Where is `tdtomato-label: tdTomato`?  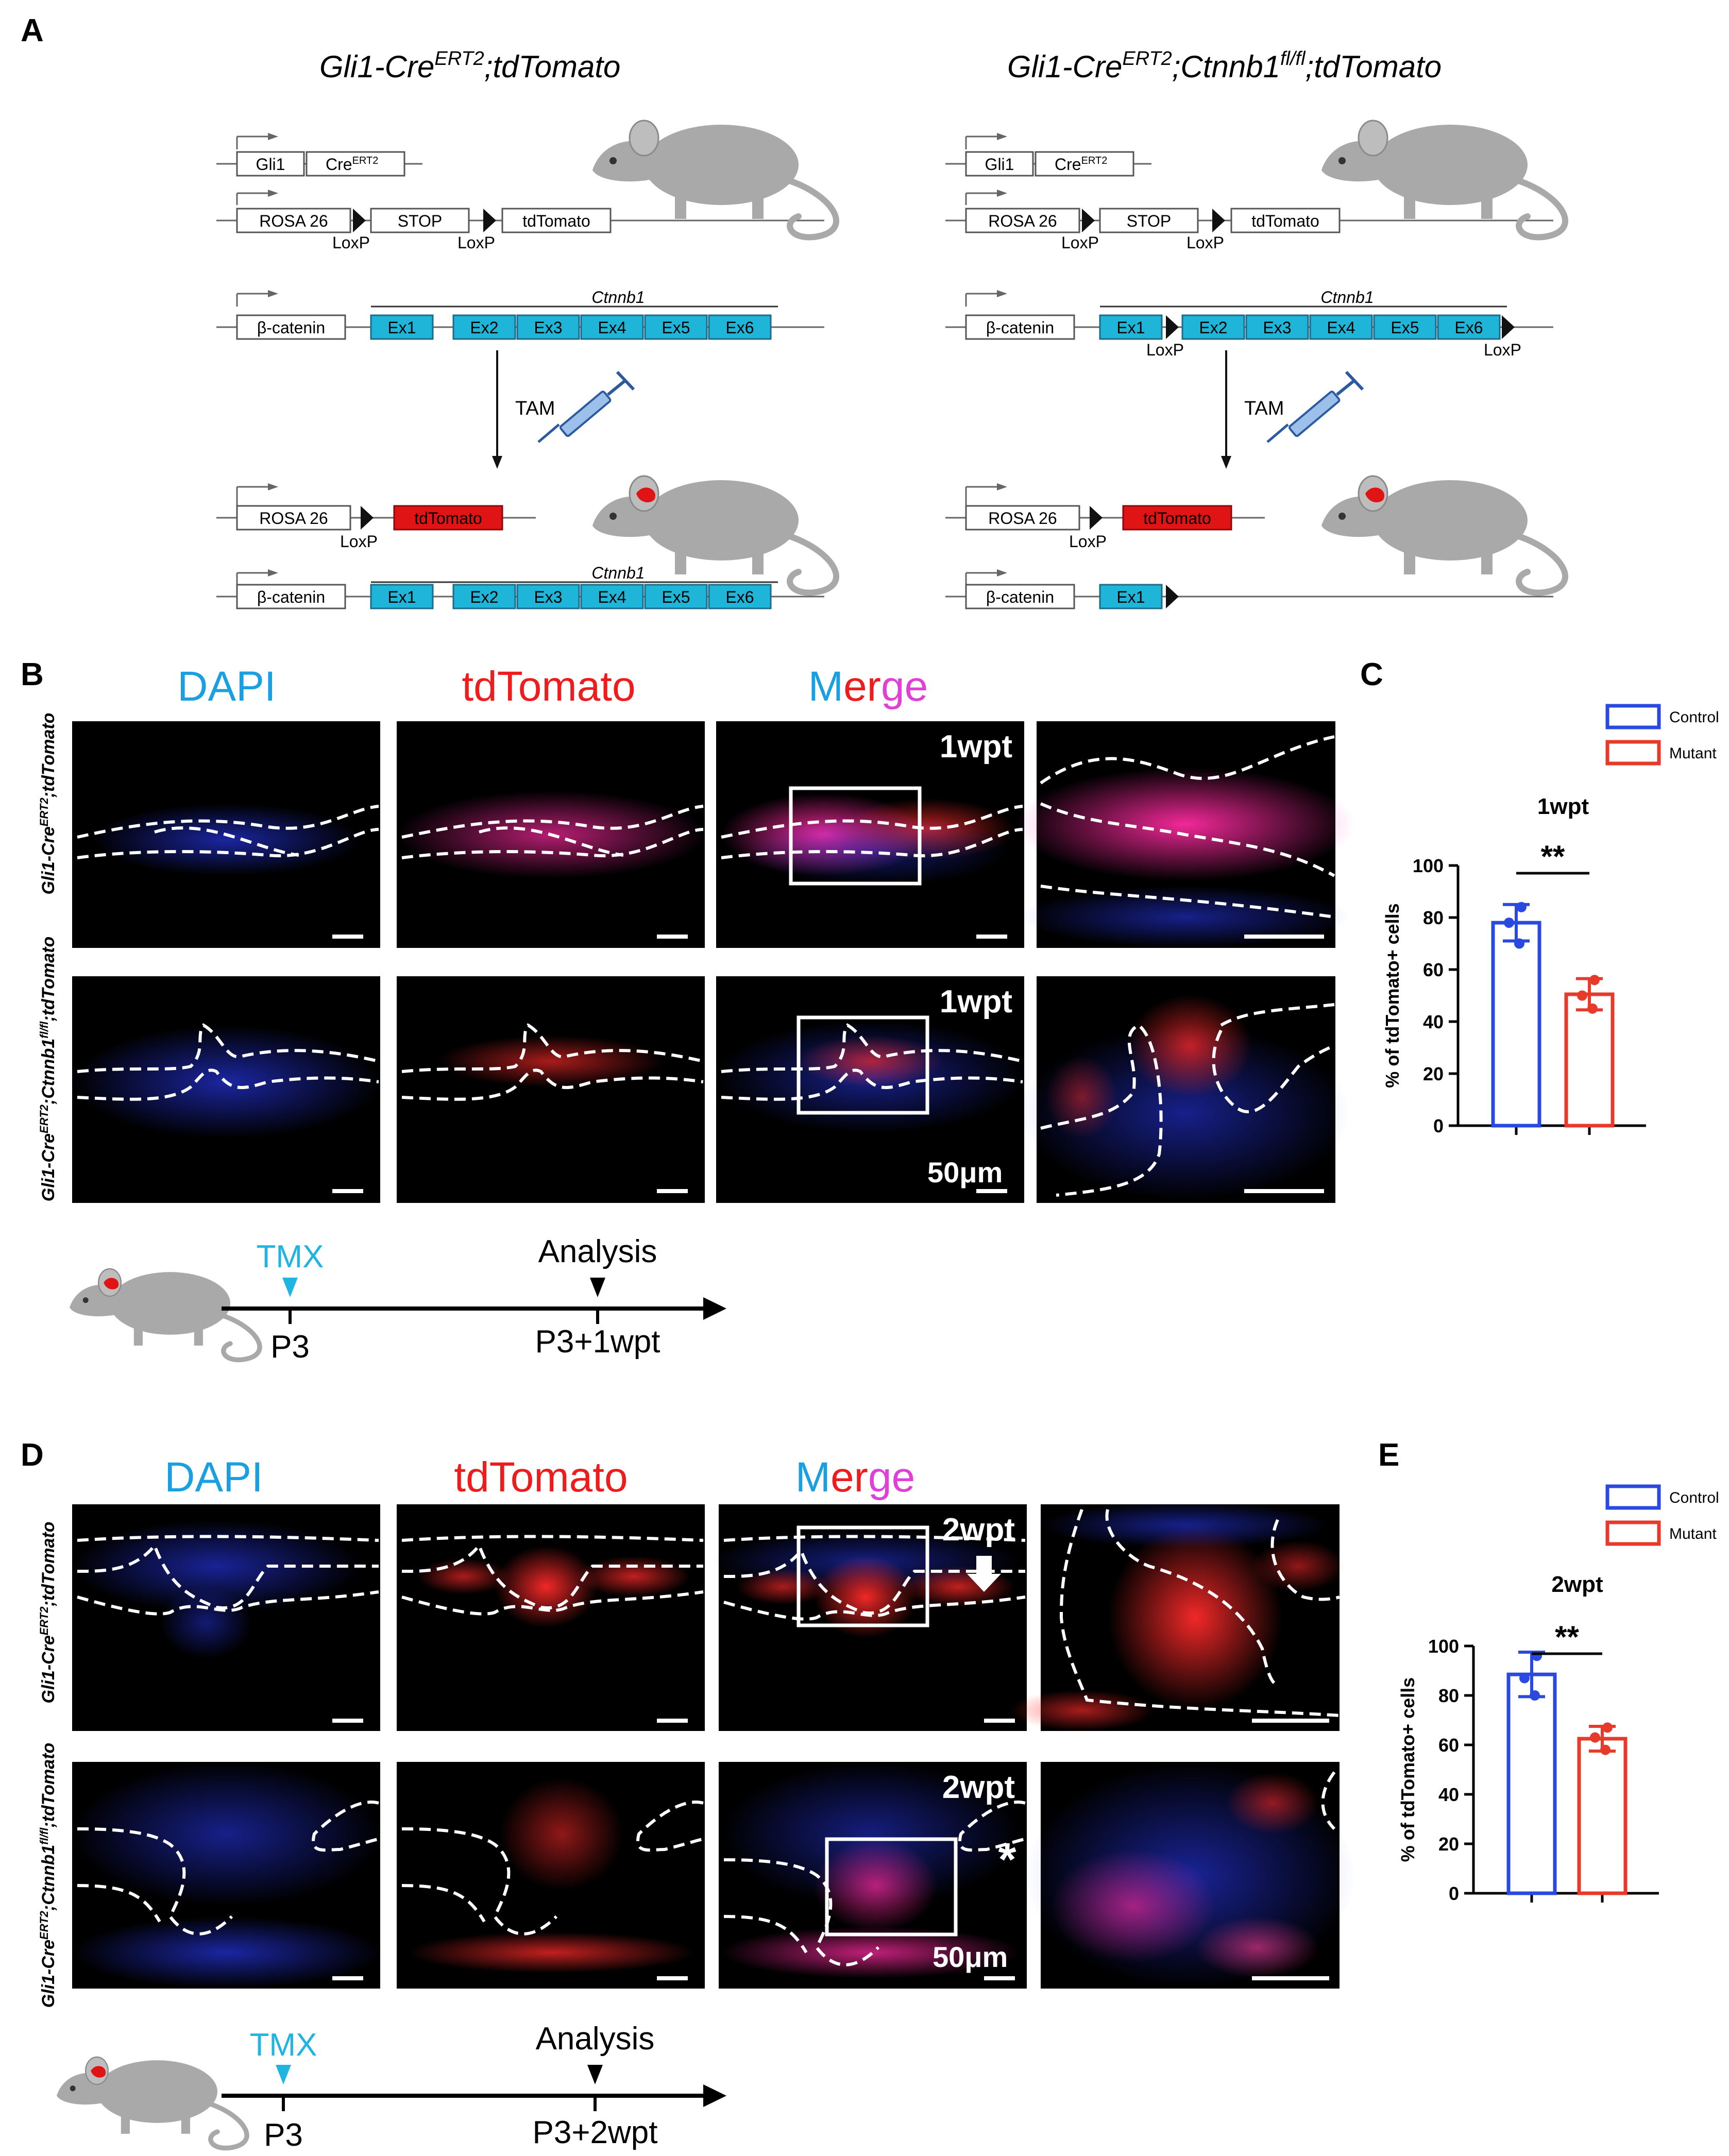 tdtomato-label: tdTomato is located at coordinates (1285, 221).